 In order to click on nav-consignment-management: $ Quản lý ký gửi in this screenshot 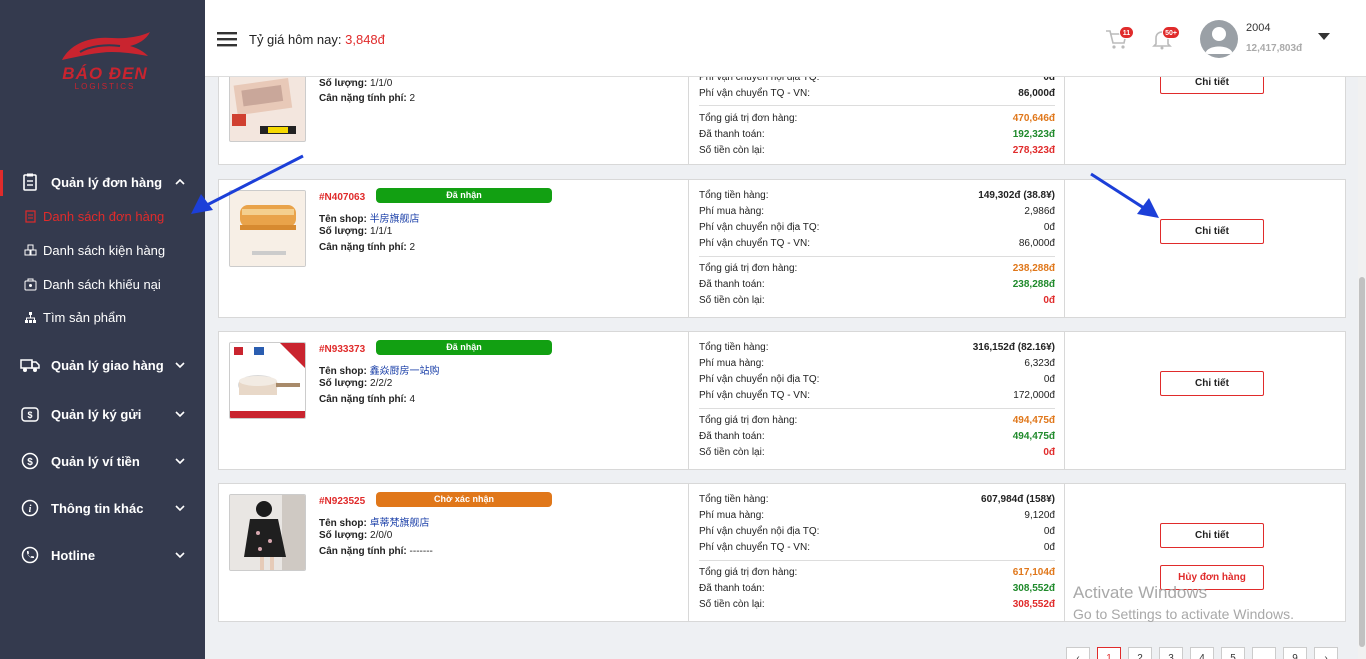, I will do `click(102, 414)`.